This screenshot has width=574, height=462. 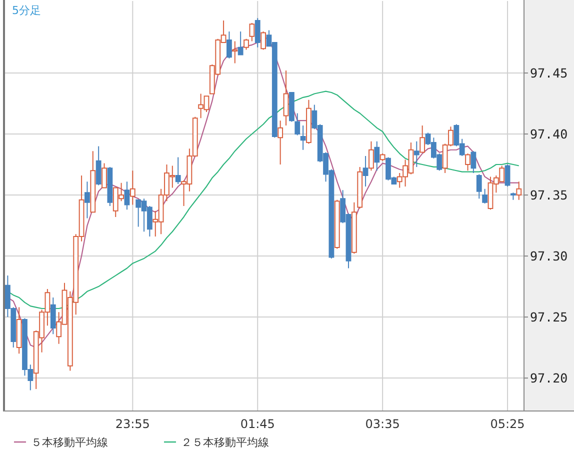 I want to click on x-tick-label: 23:55, so click(x=132, y=424).